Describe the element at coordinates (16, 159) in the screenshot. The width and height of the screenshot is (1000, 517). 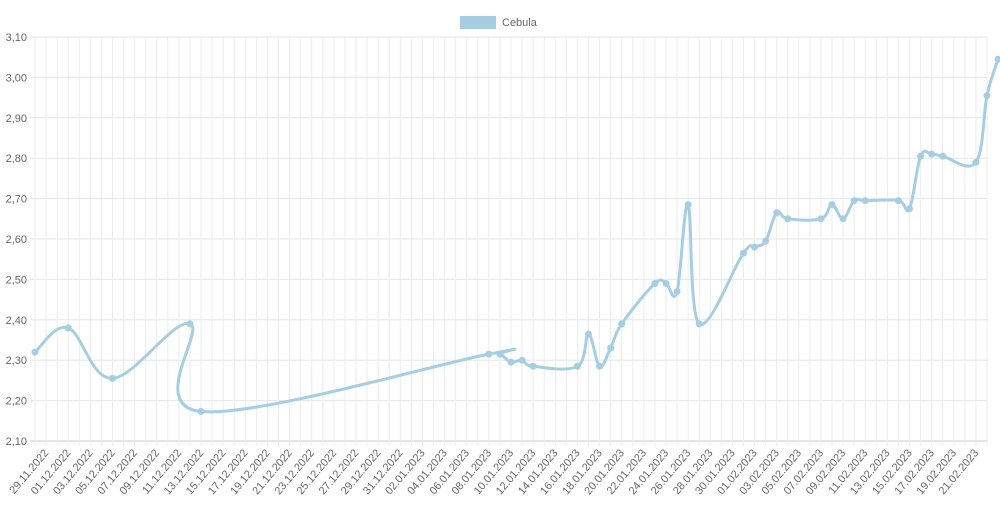
I see `y-tick-label: 2,80` at that location.